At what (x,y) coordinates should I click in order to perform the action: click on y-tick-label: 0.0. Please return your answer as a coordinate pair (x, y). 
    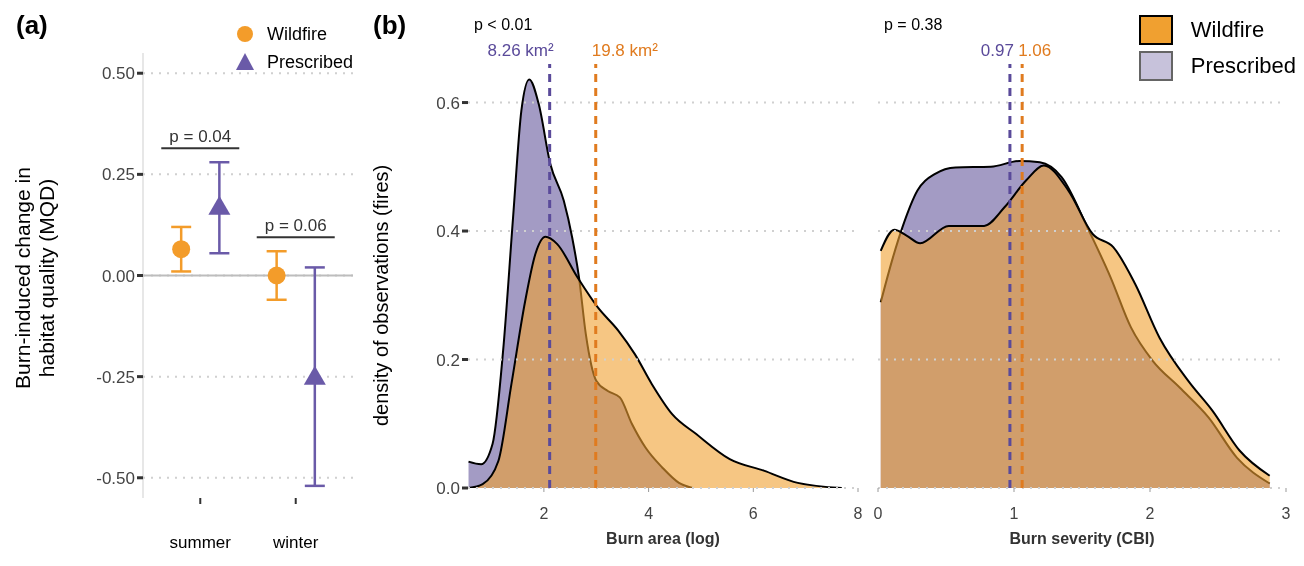
    Looking at the image, I should click on (448, 489).